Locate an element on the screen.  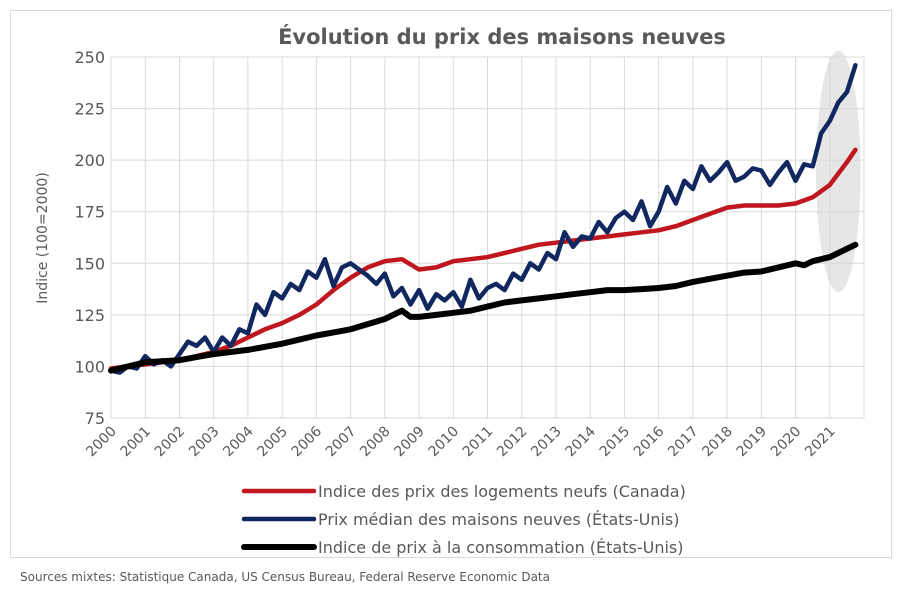
y-tick-label: 125 is located at coordinates (89, 315).